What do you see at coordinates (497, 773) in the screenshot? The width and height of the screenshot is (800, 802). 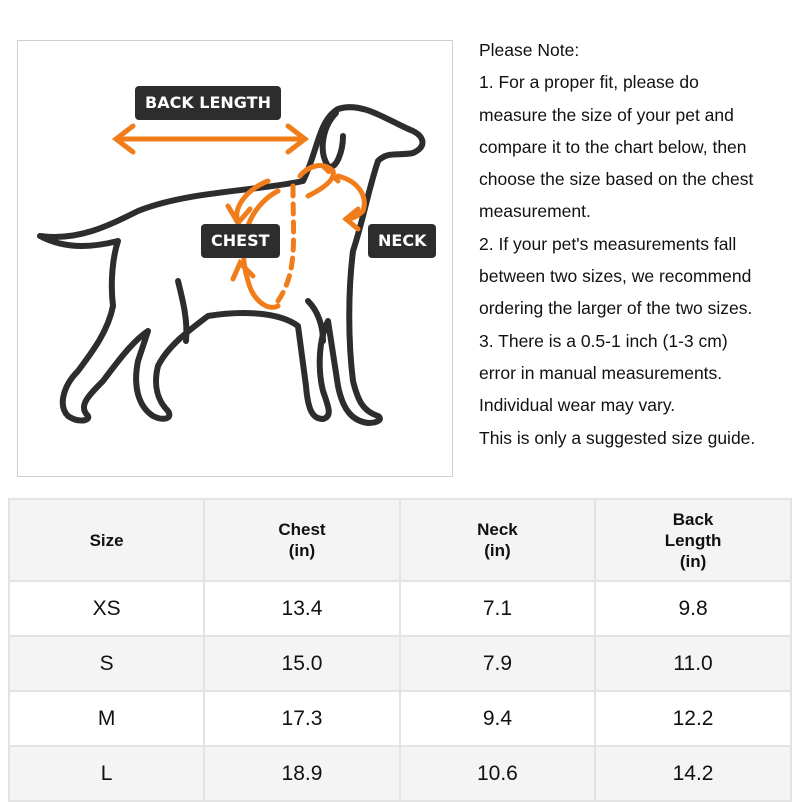 I see `cell-neck: 10.6` at bounding box center [497, 773].